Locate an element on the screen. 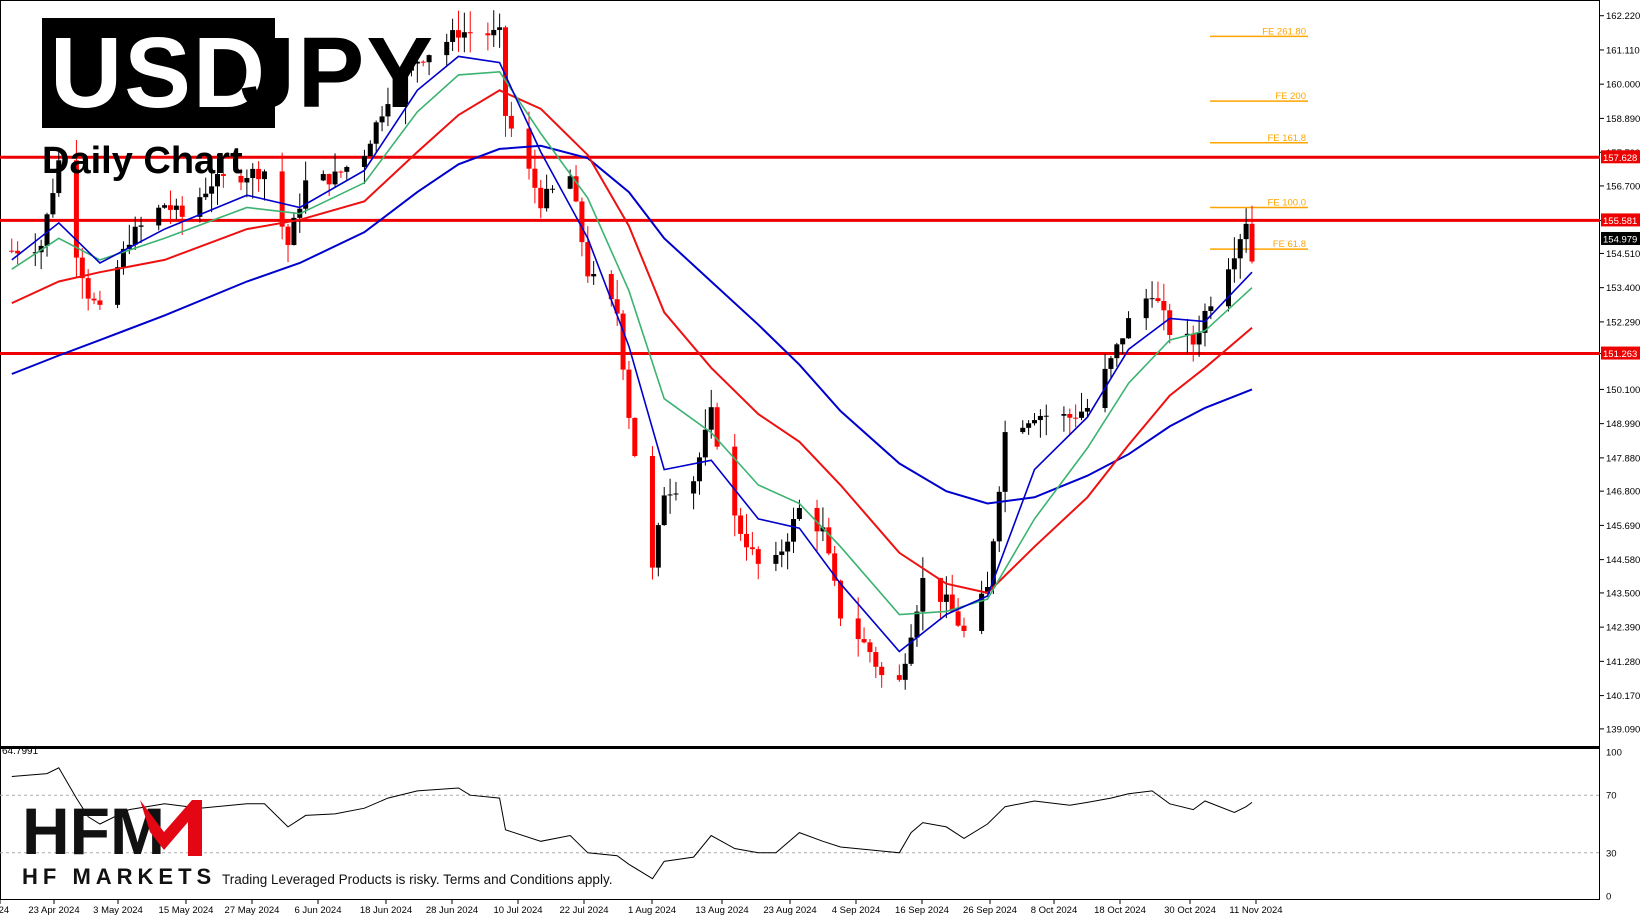  time-axis-tick-label: 4 Sep 2024 is located at coordinates (856, 910).